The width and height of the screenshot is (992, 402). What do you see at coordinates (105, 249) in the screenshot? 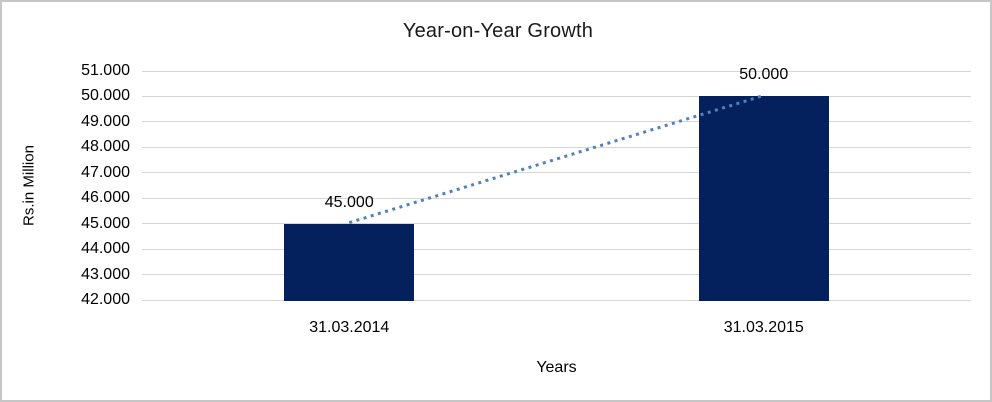
I see `y-tick-label: 44.000` at bounding box center [105, 249].